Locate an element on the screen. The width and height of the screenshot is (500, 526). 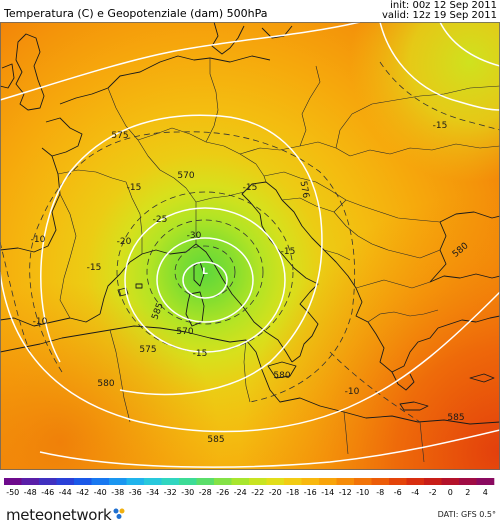
colorbar-tick-label: -48 is located at coordinates (30, 492).